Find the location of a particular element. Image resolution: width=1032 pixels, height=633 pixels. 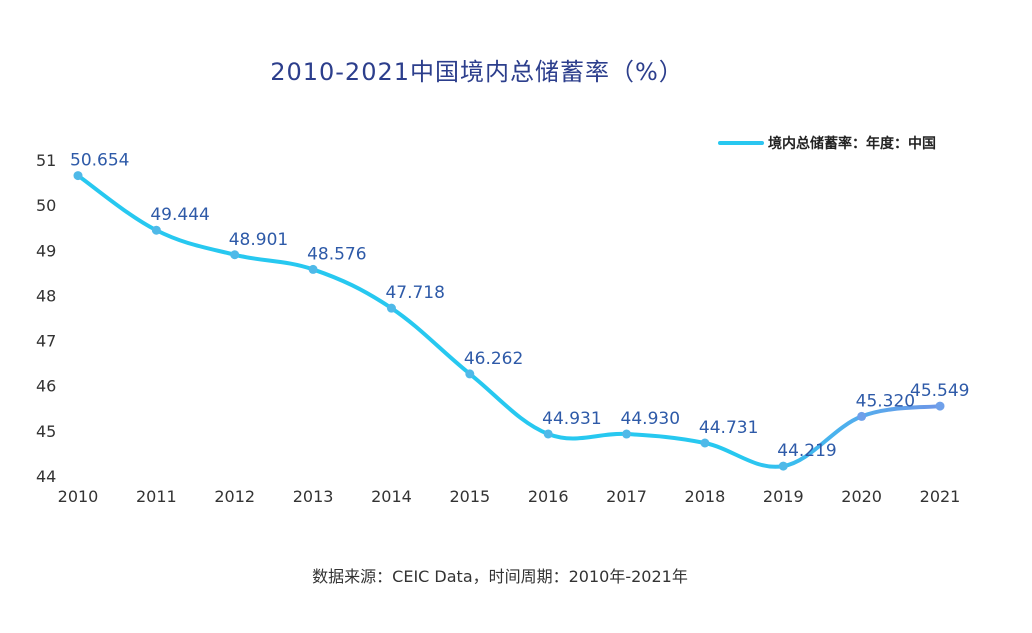

data-label: 44.930 is located at coordinates (650, 419).